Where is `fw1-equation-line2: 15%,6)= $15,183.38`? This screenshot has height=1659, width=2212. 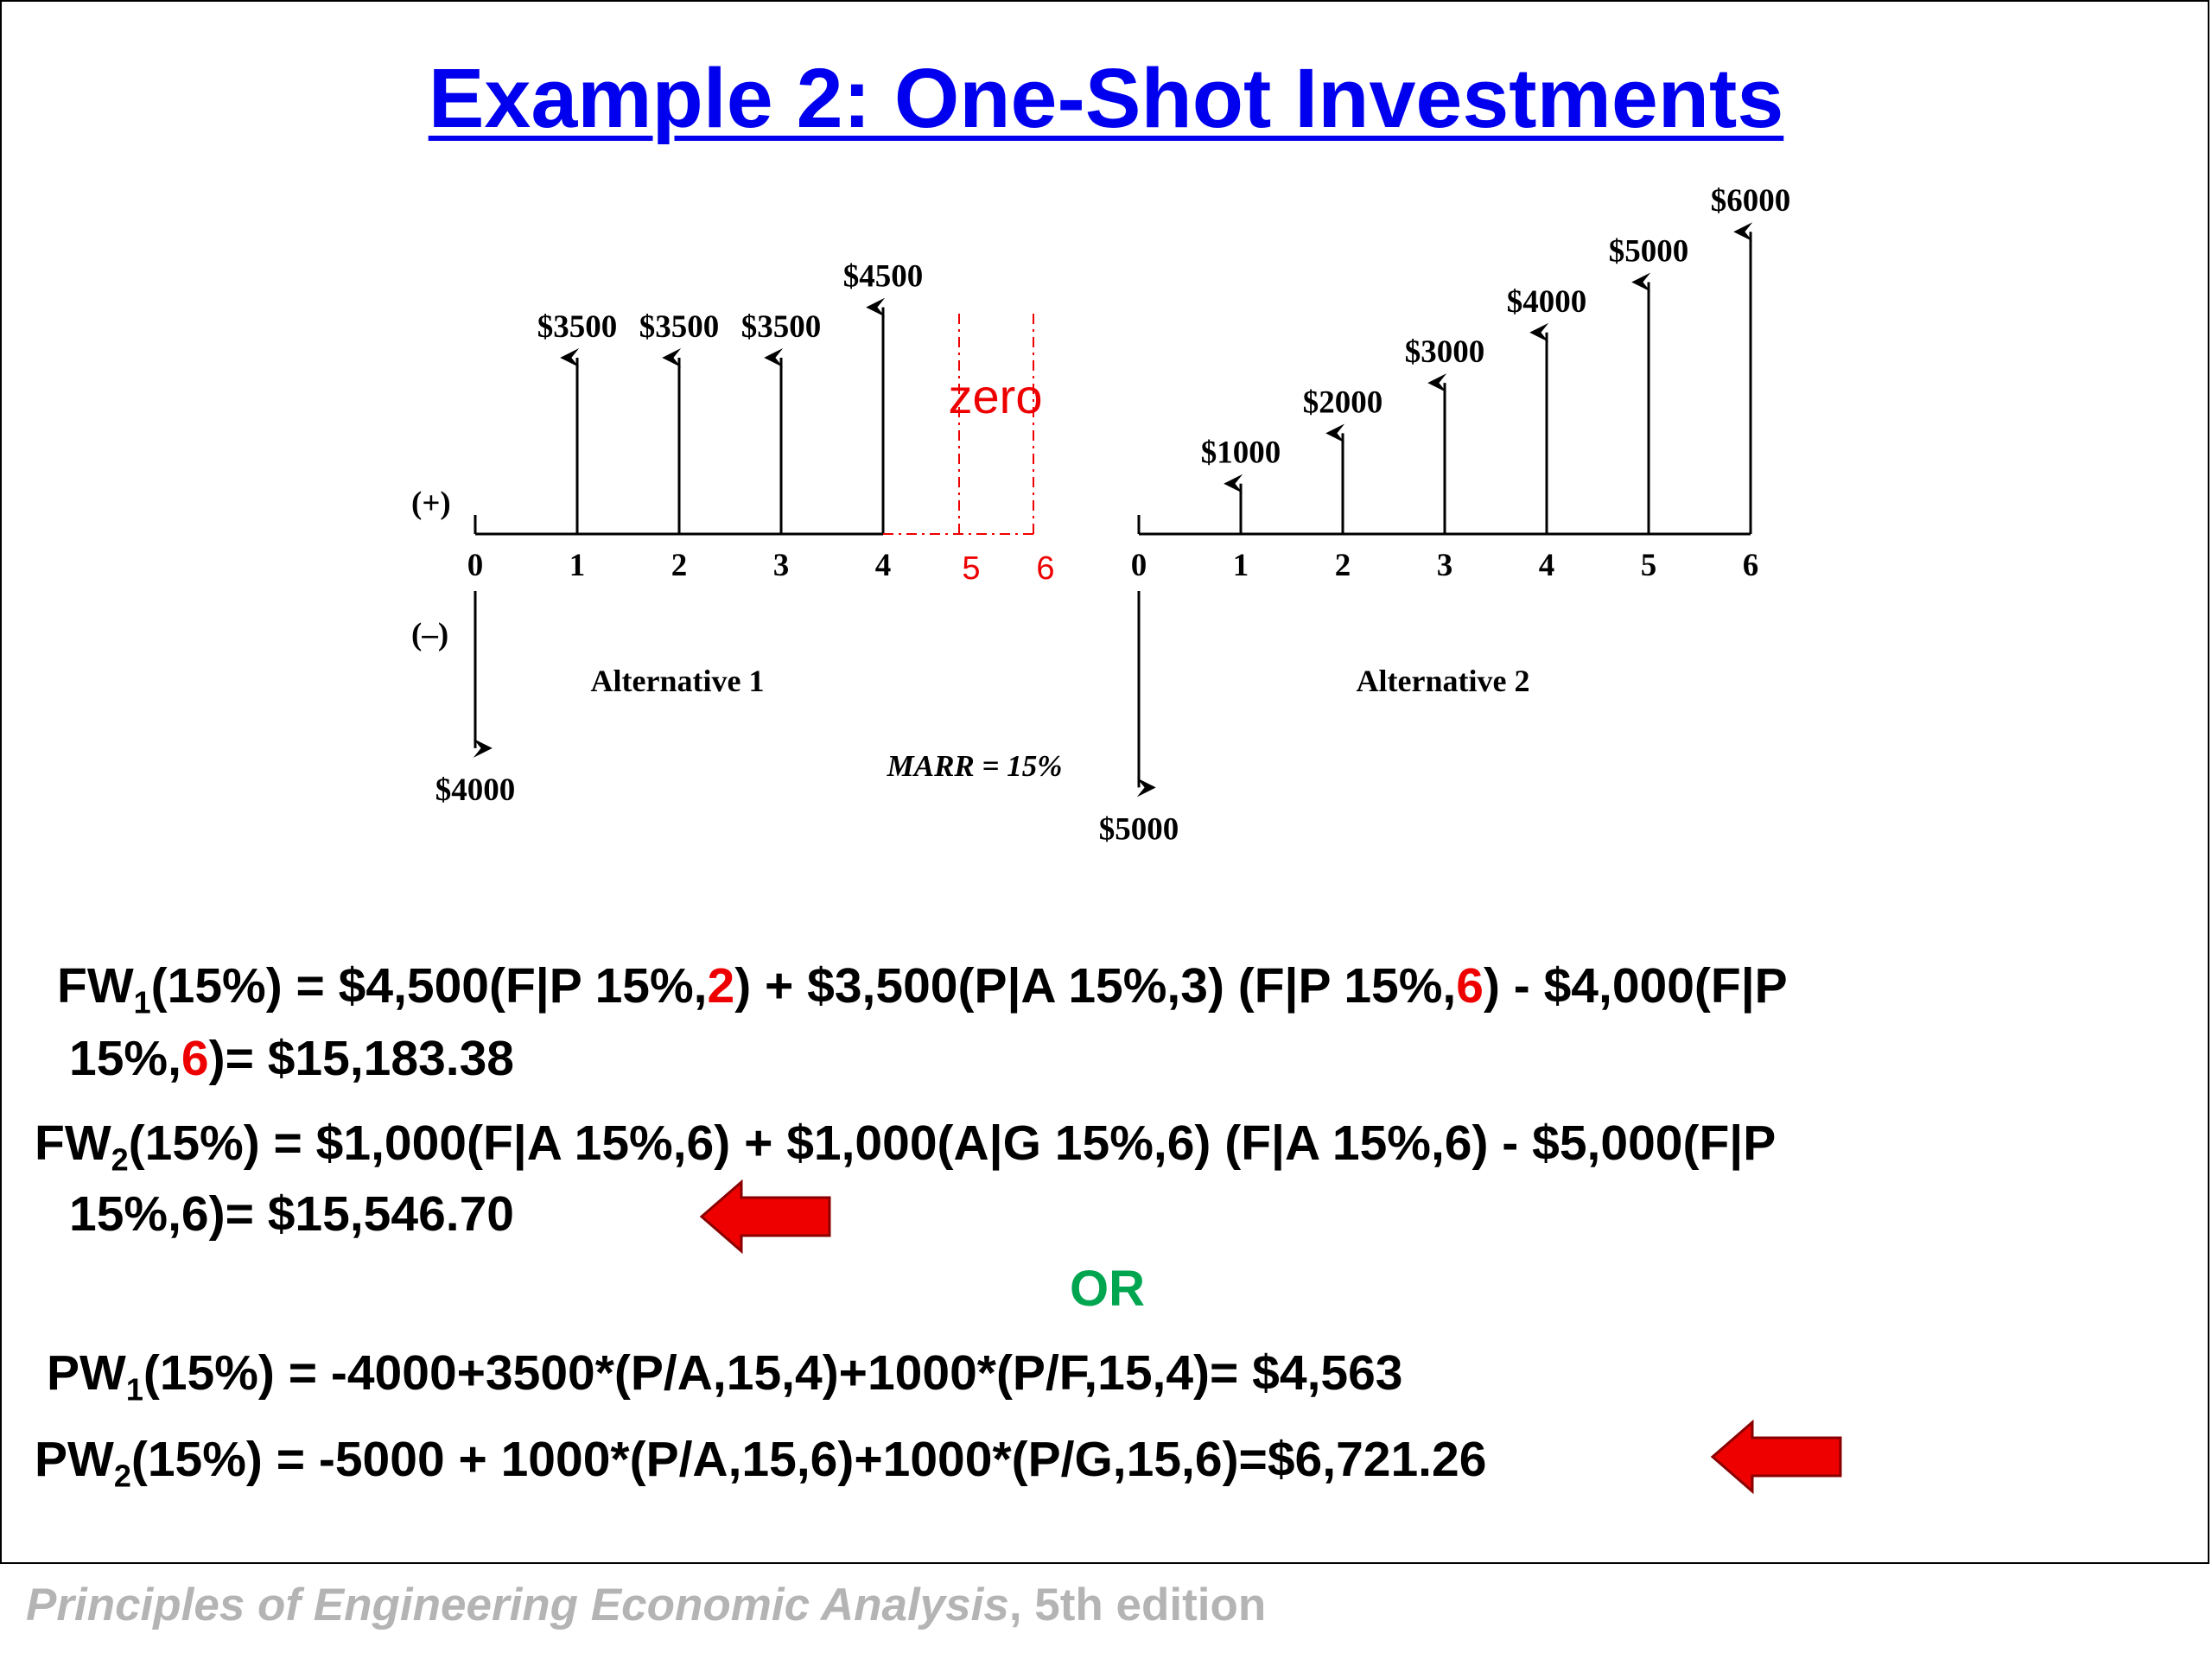
fw1-equation-line2: 15%,6)= $15,183.38 is located at coordinates (292, 1058).